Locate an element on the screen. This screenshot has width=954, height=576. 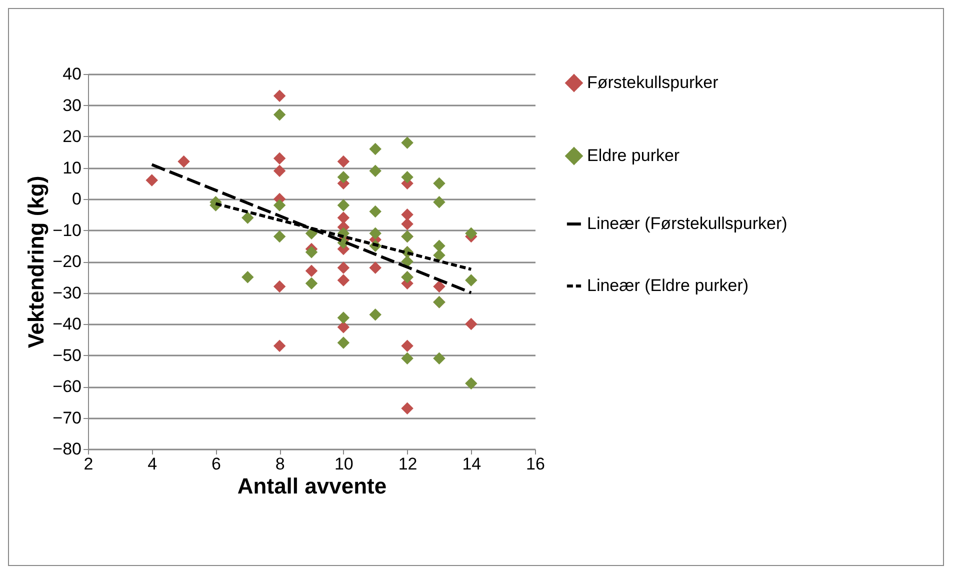
x-tick-label: 6 is located at coordinates (216, 464).